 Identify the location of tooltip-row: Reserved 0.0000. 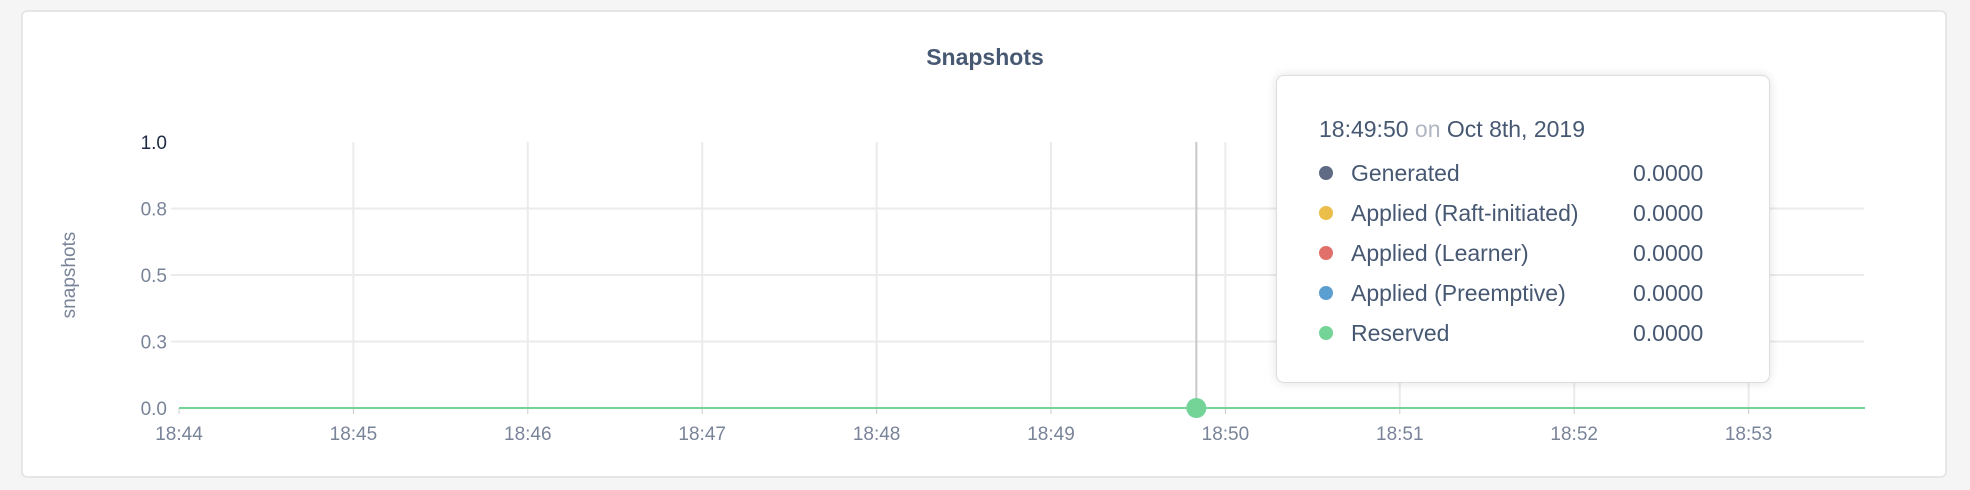
(1544, 333).